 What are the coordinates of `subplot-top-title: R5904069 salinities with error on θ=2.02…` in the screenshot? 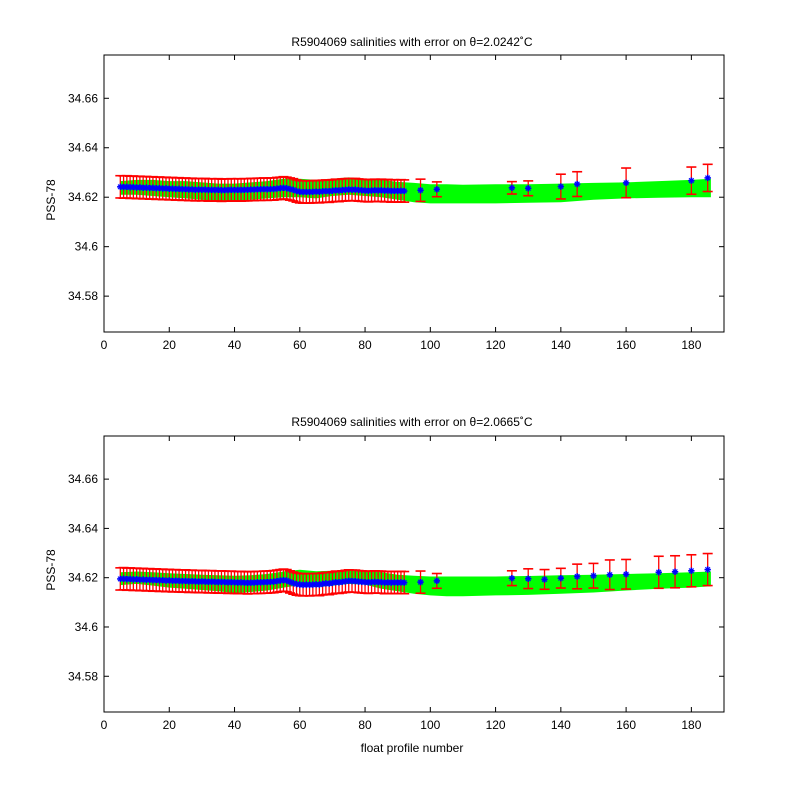 It's located at (411, 42).